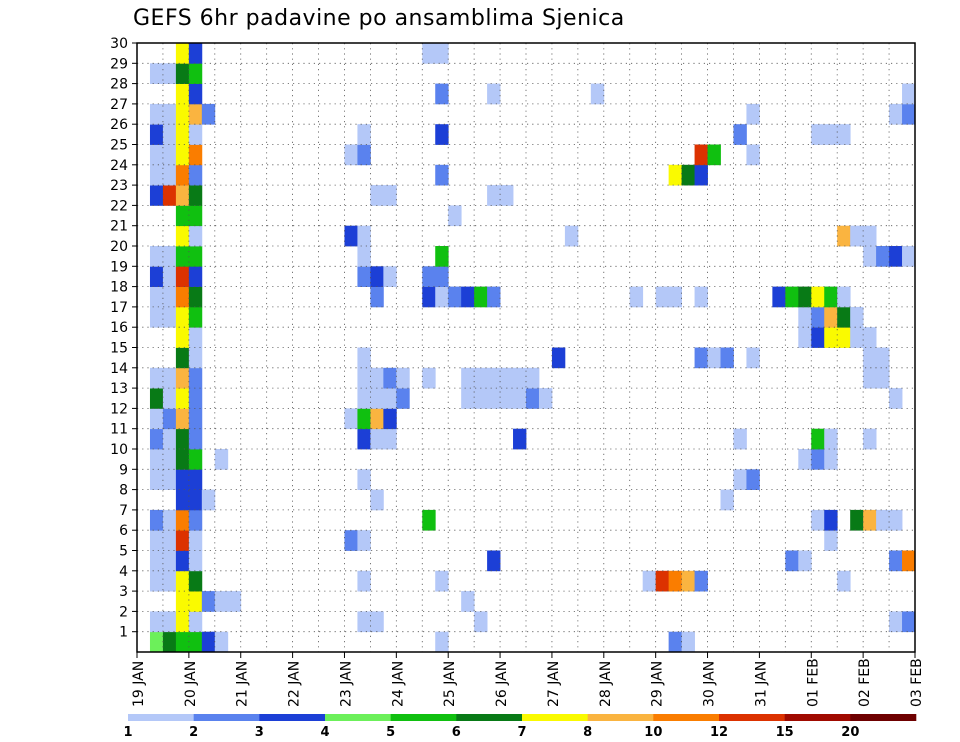 Image resolution: width=960 pixels, height=742 pixels. What do you see at coordinates (379, 18) in the screenshot?
I see `chart-title: GEFS 6hr padavine po ansamblima Sjenica` at bounding box center [379, 18].